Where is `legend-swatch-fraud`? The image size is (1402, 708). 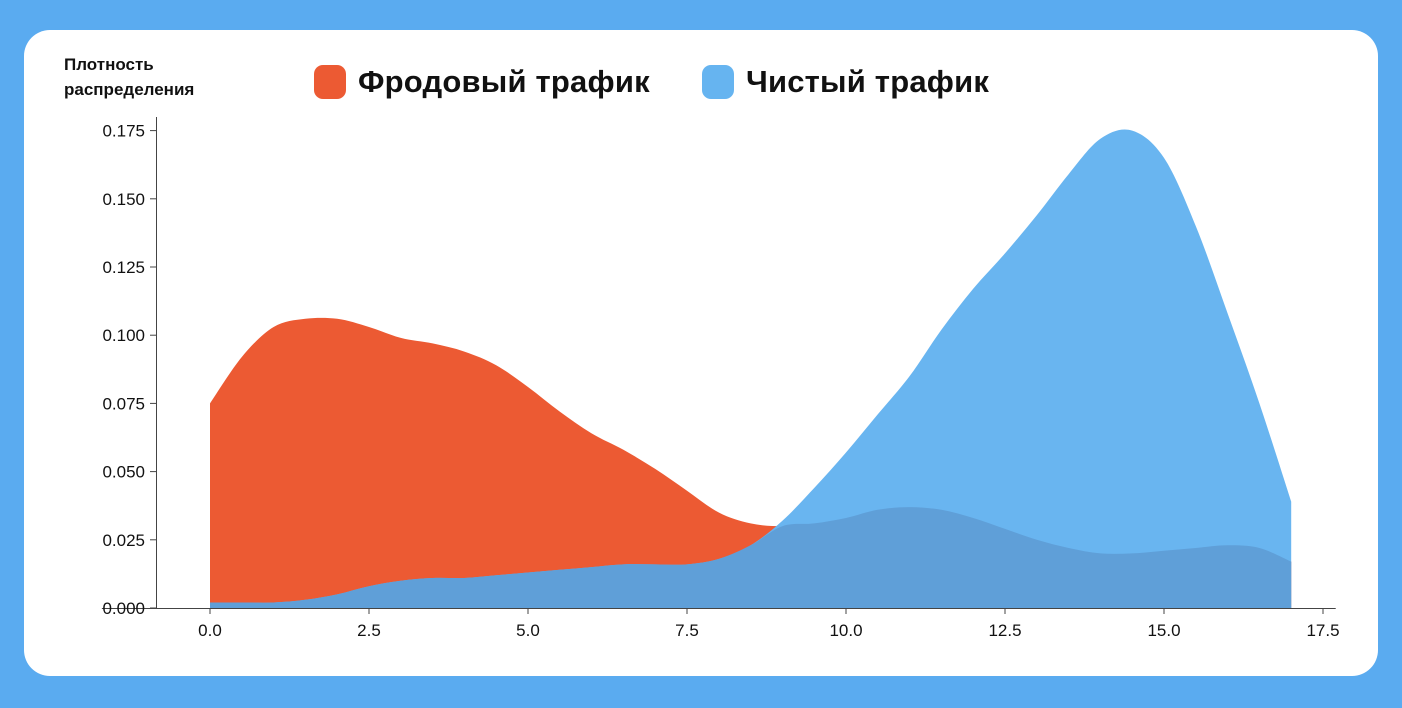 legend-swatch-fraud is located at coordinates (330, 82).